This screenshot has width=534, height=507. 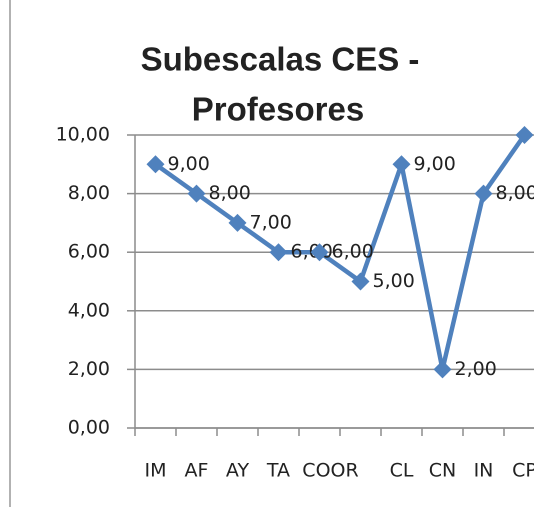 What do you see at coordinates (89, 369) in the screenshot?
I see `y-tick-label: 2,00` at bounding box center [89, 369].